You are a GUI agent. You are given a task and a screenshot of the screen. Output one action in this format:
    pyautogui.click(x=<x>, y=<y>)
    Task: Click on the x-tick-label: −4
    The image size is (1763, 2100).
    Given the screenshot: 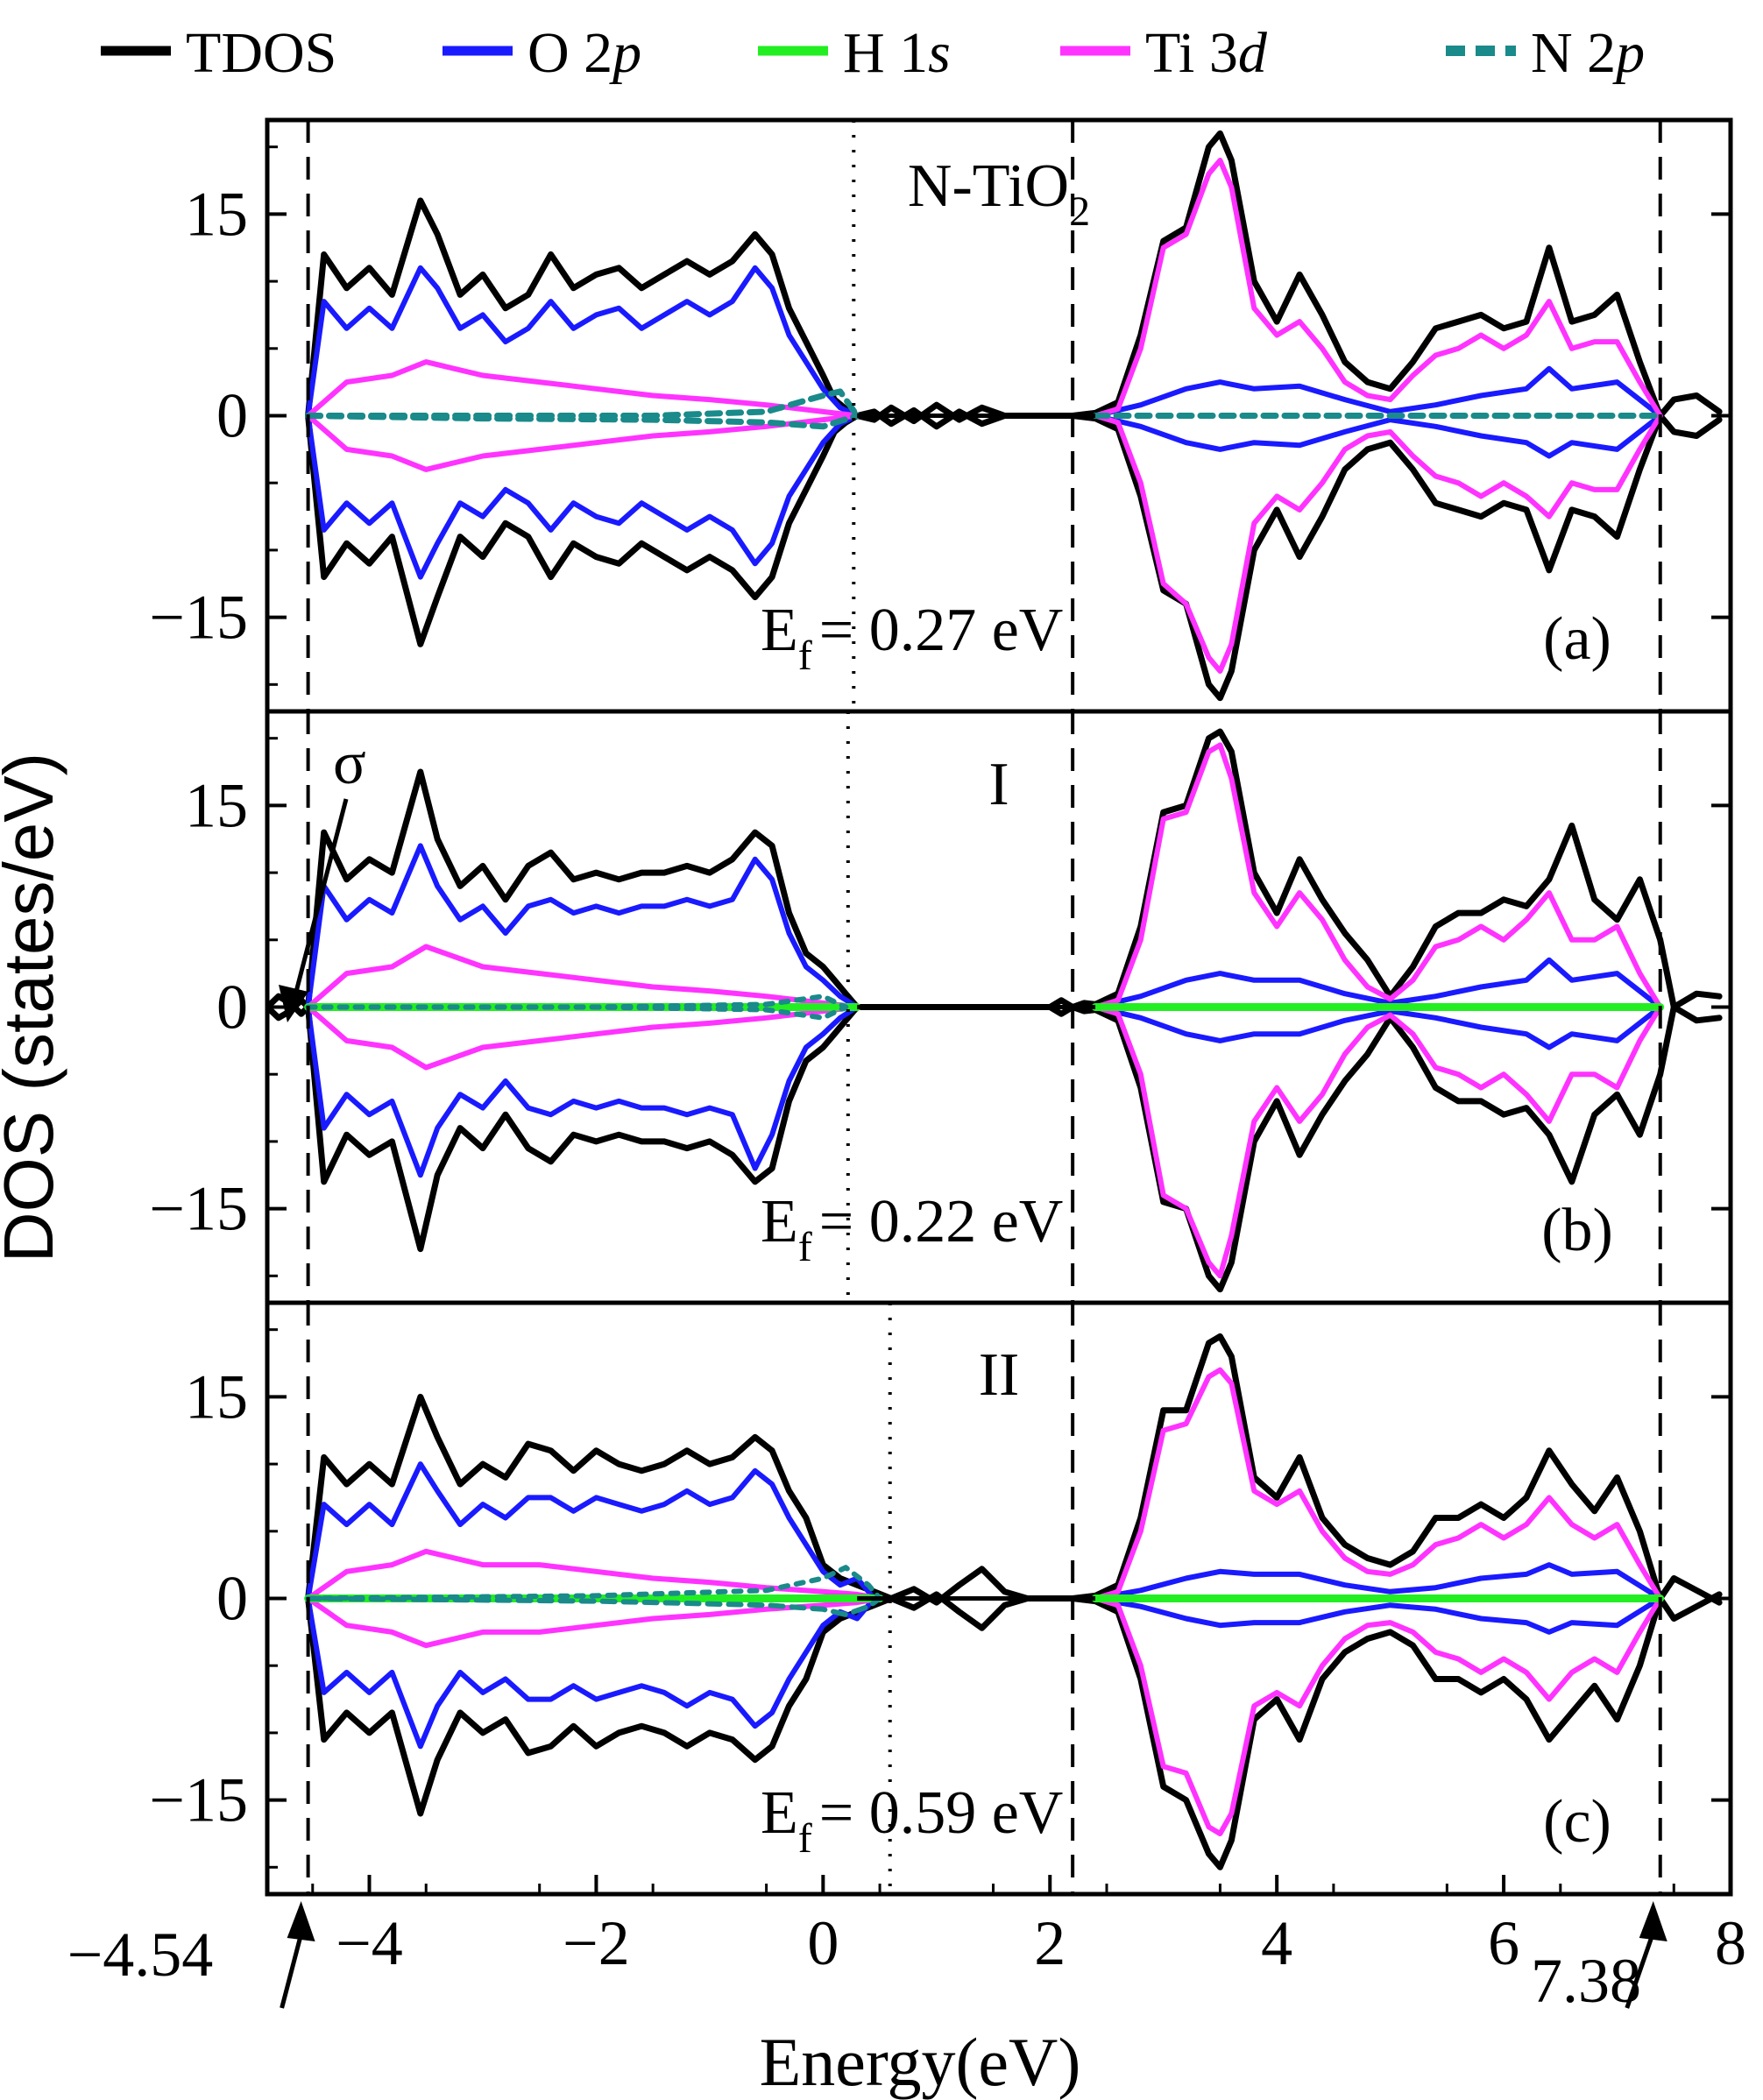 What is the action you would take?
    pyautogui.click(x=369, y=1943)
    